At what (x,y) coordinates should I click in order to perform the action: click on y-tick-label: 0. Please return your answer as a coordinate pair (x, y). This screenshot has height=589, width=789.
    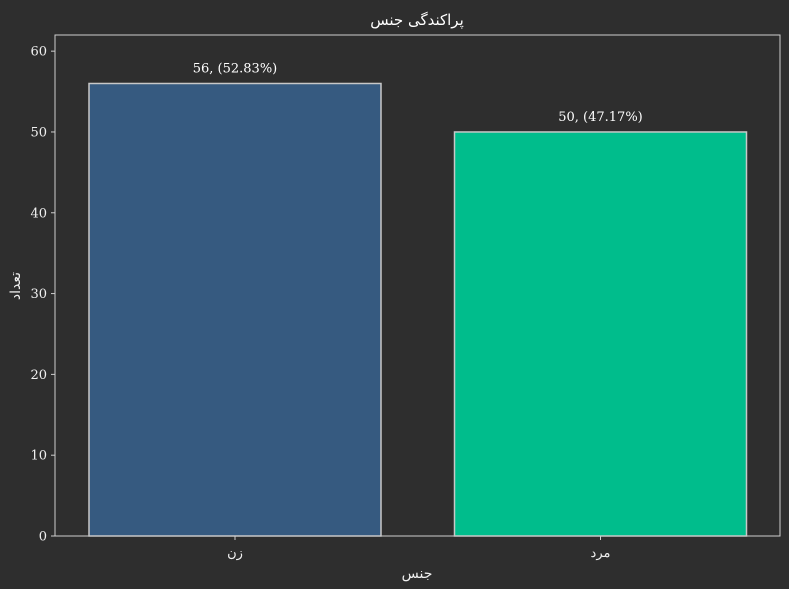
    Looking at the image, I should click on (43, 537).